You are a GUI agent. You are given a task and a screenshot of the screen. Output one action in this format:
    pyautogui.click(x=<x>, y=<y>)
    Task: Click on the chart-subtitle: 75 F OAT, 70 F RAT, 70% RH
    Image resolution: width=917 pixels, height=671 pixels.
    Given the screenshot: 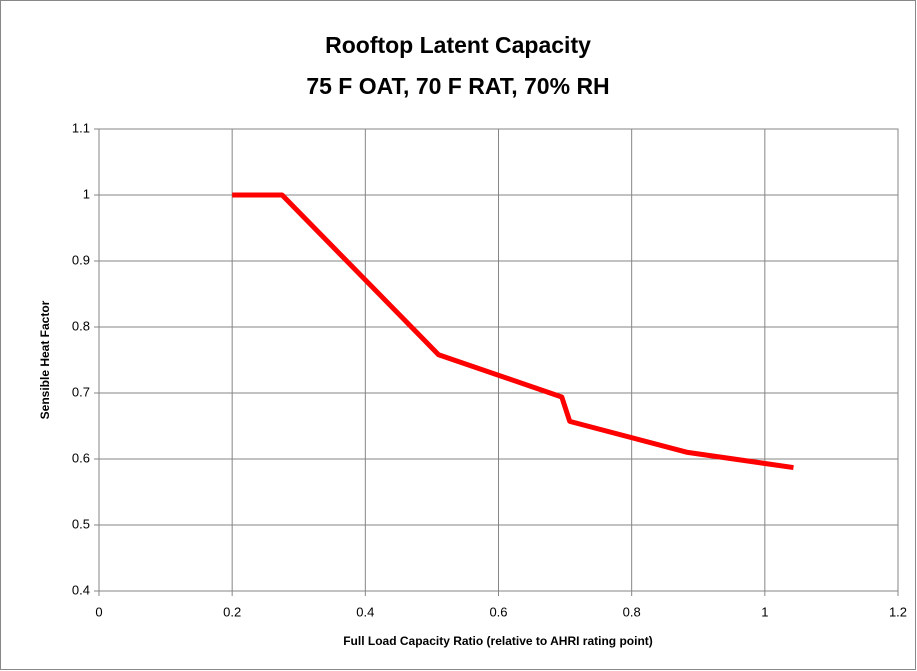 What is the action you would take?
    pyautogui.click(x=457, y=86)
    